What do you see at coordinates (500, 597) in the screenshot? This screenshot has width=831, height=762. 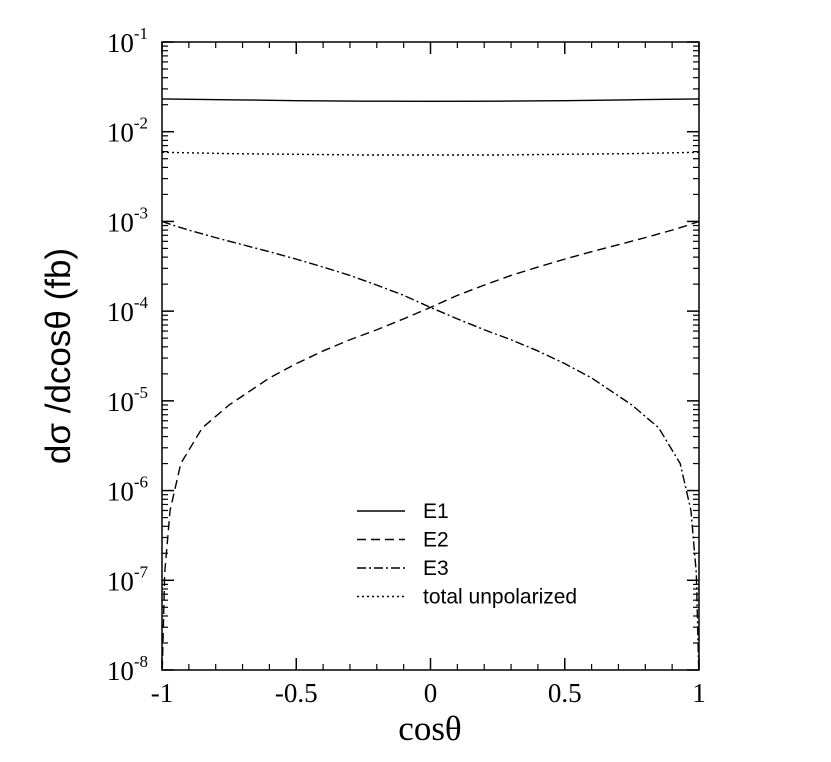 I see `legend-label: total unpolarized` at bounding box center [500, 597].